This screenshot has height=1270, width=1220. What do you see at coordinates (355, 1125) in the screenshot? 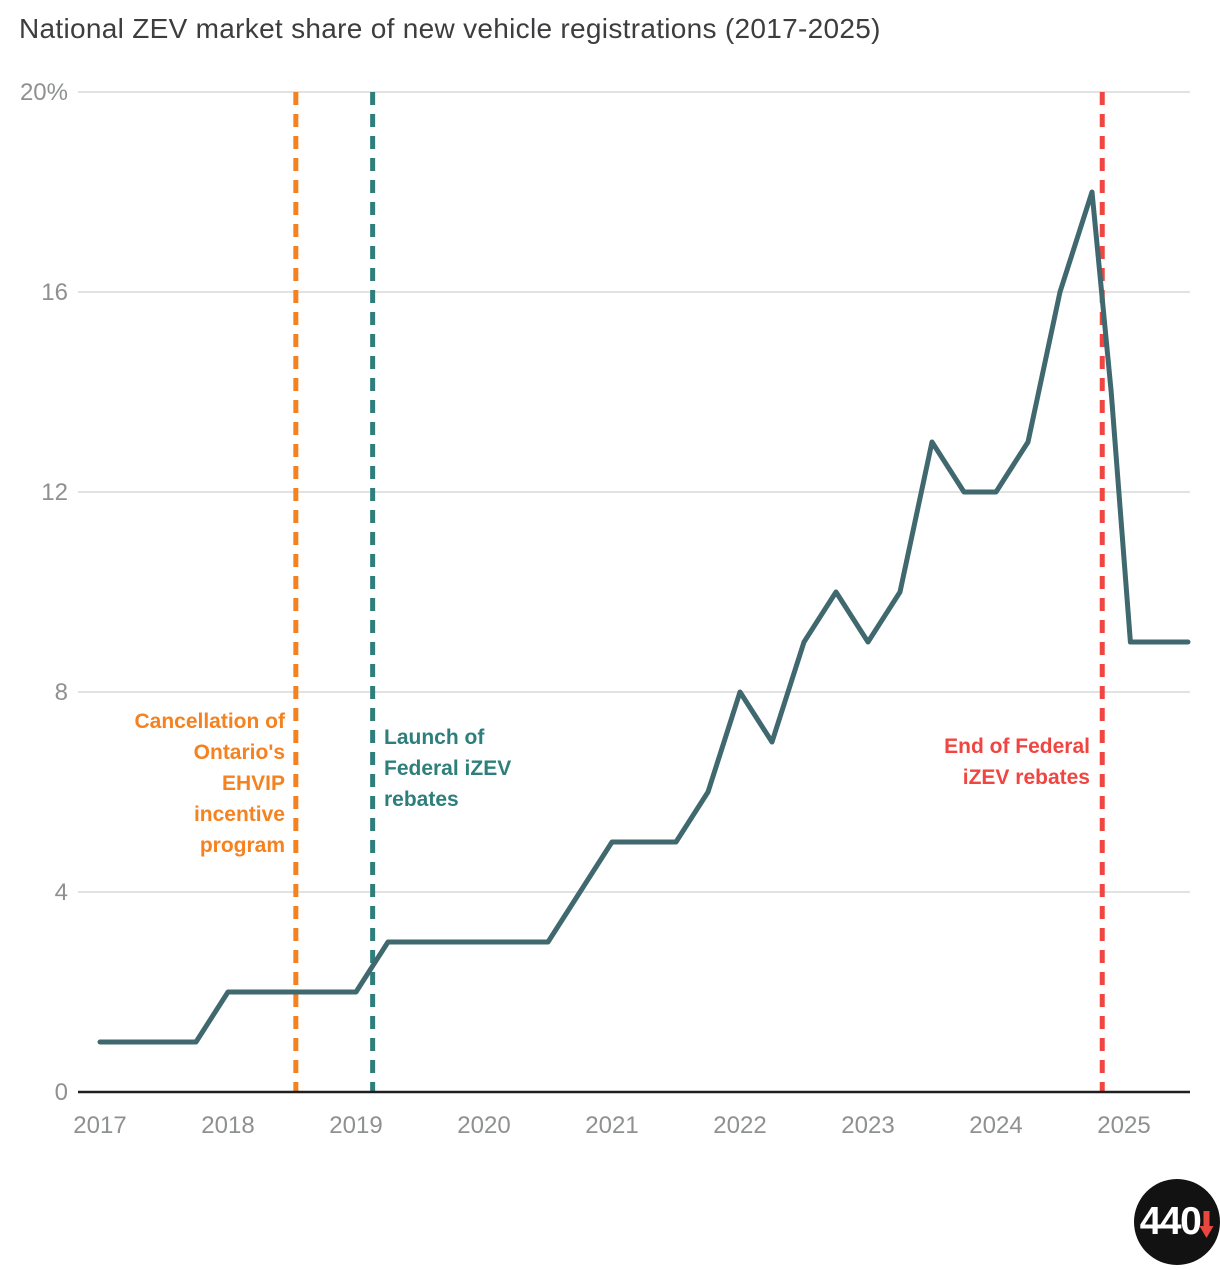
I see `svg-text: 2019` at bounding box center [355, 1125].